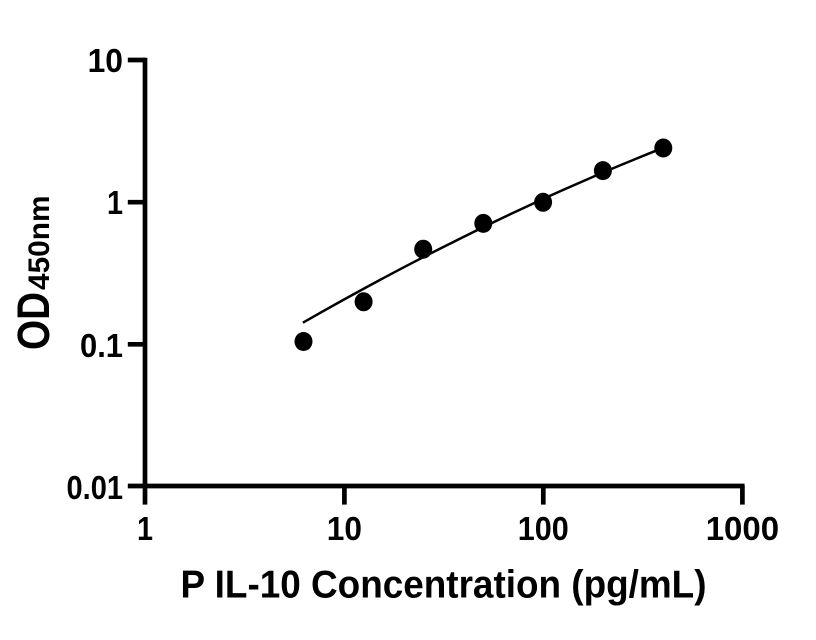 The image size is (816, 640). I want to click on svg-text: 450nm, so click(39, 243).